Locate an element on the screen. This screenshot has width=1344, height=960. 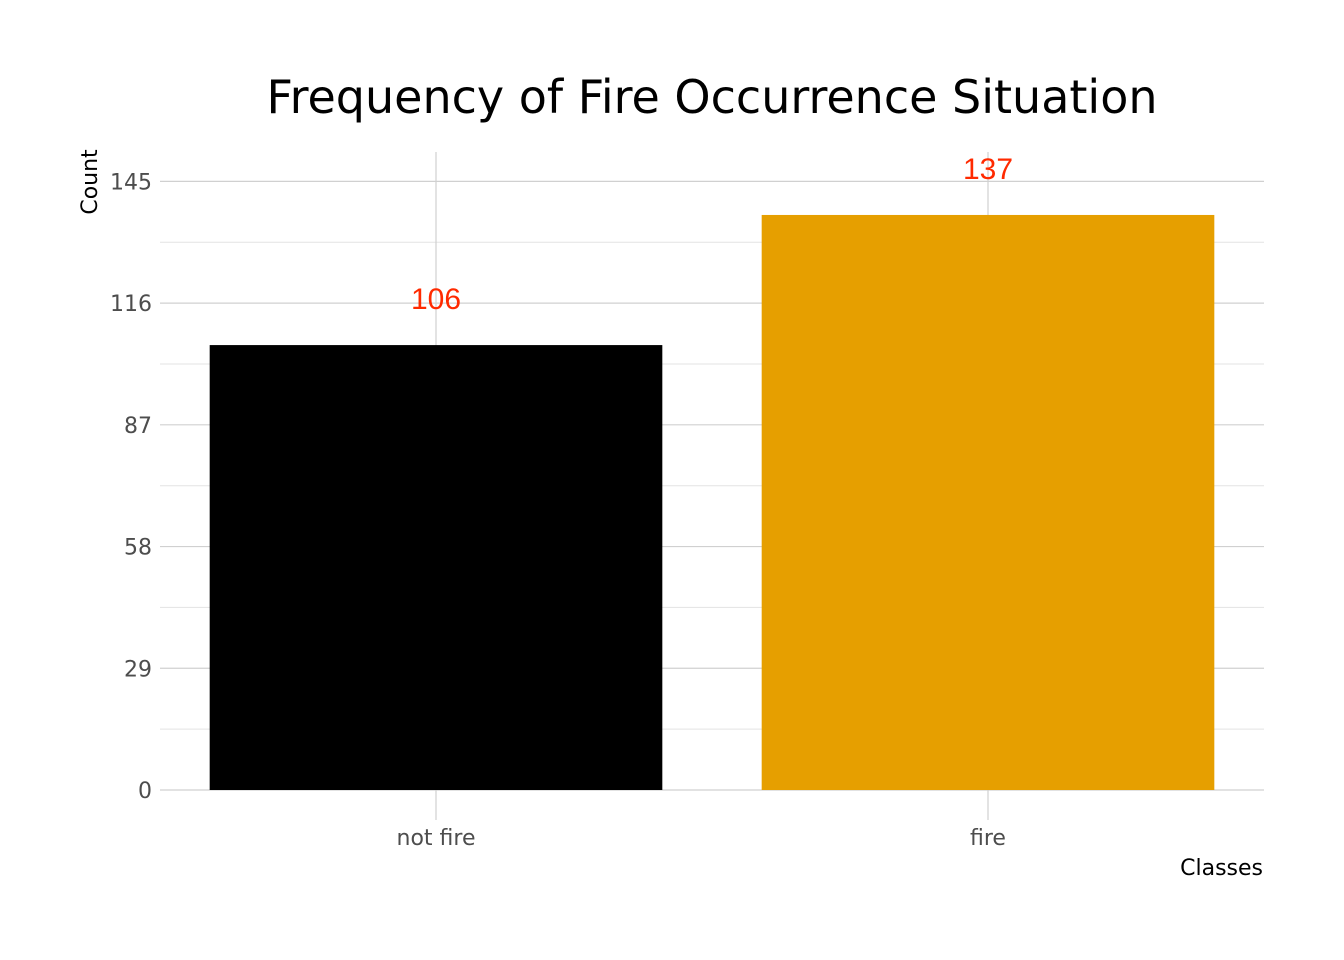
x-tick-label: fire is located at coordinates (988, 838).